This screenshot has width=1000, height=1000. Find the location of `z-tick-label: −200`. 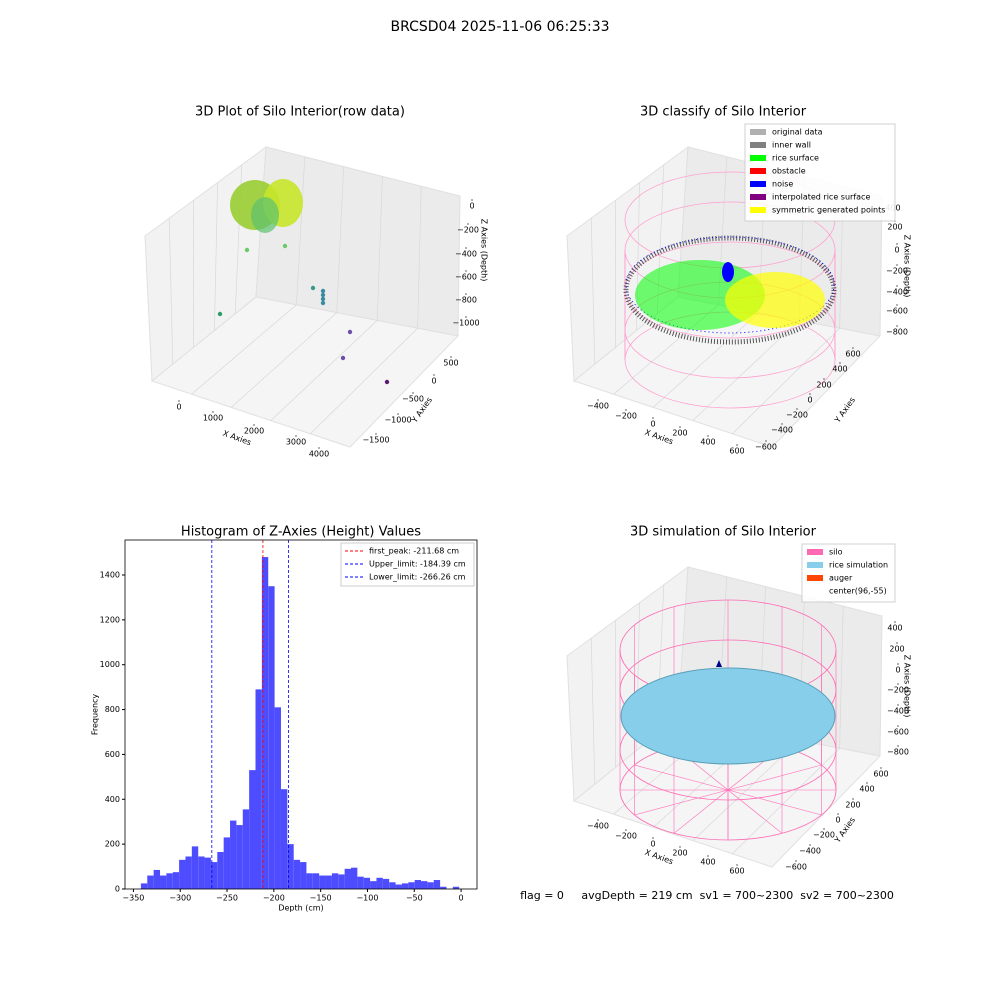

z-tick-label: −200 is located at coordinates (898, 690).